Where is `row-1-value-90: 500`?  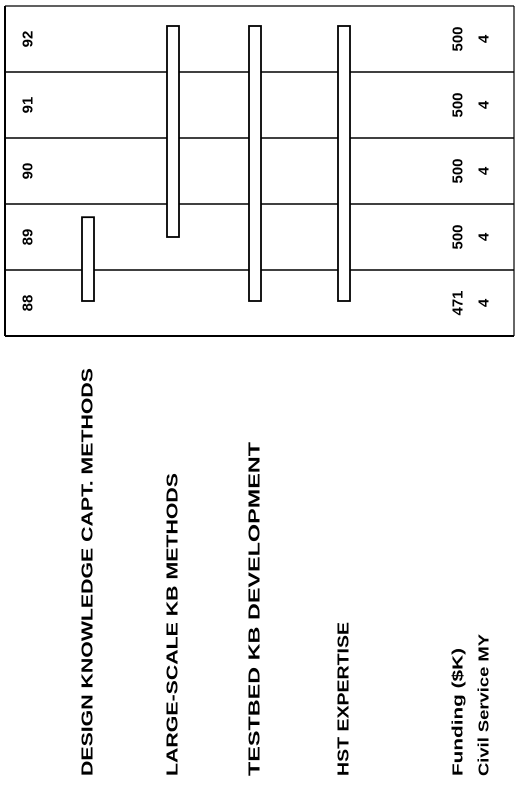
row-1-value-90: 500 is located at coordinates (458, 170).